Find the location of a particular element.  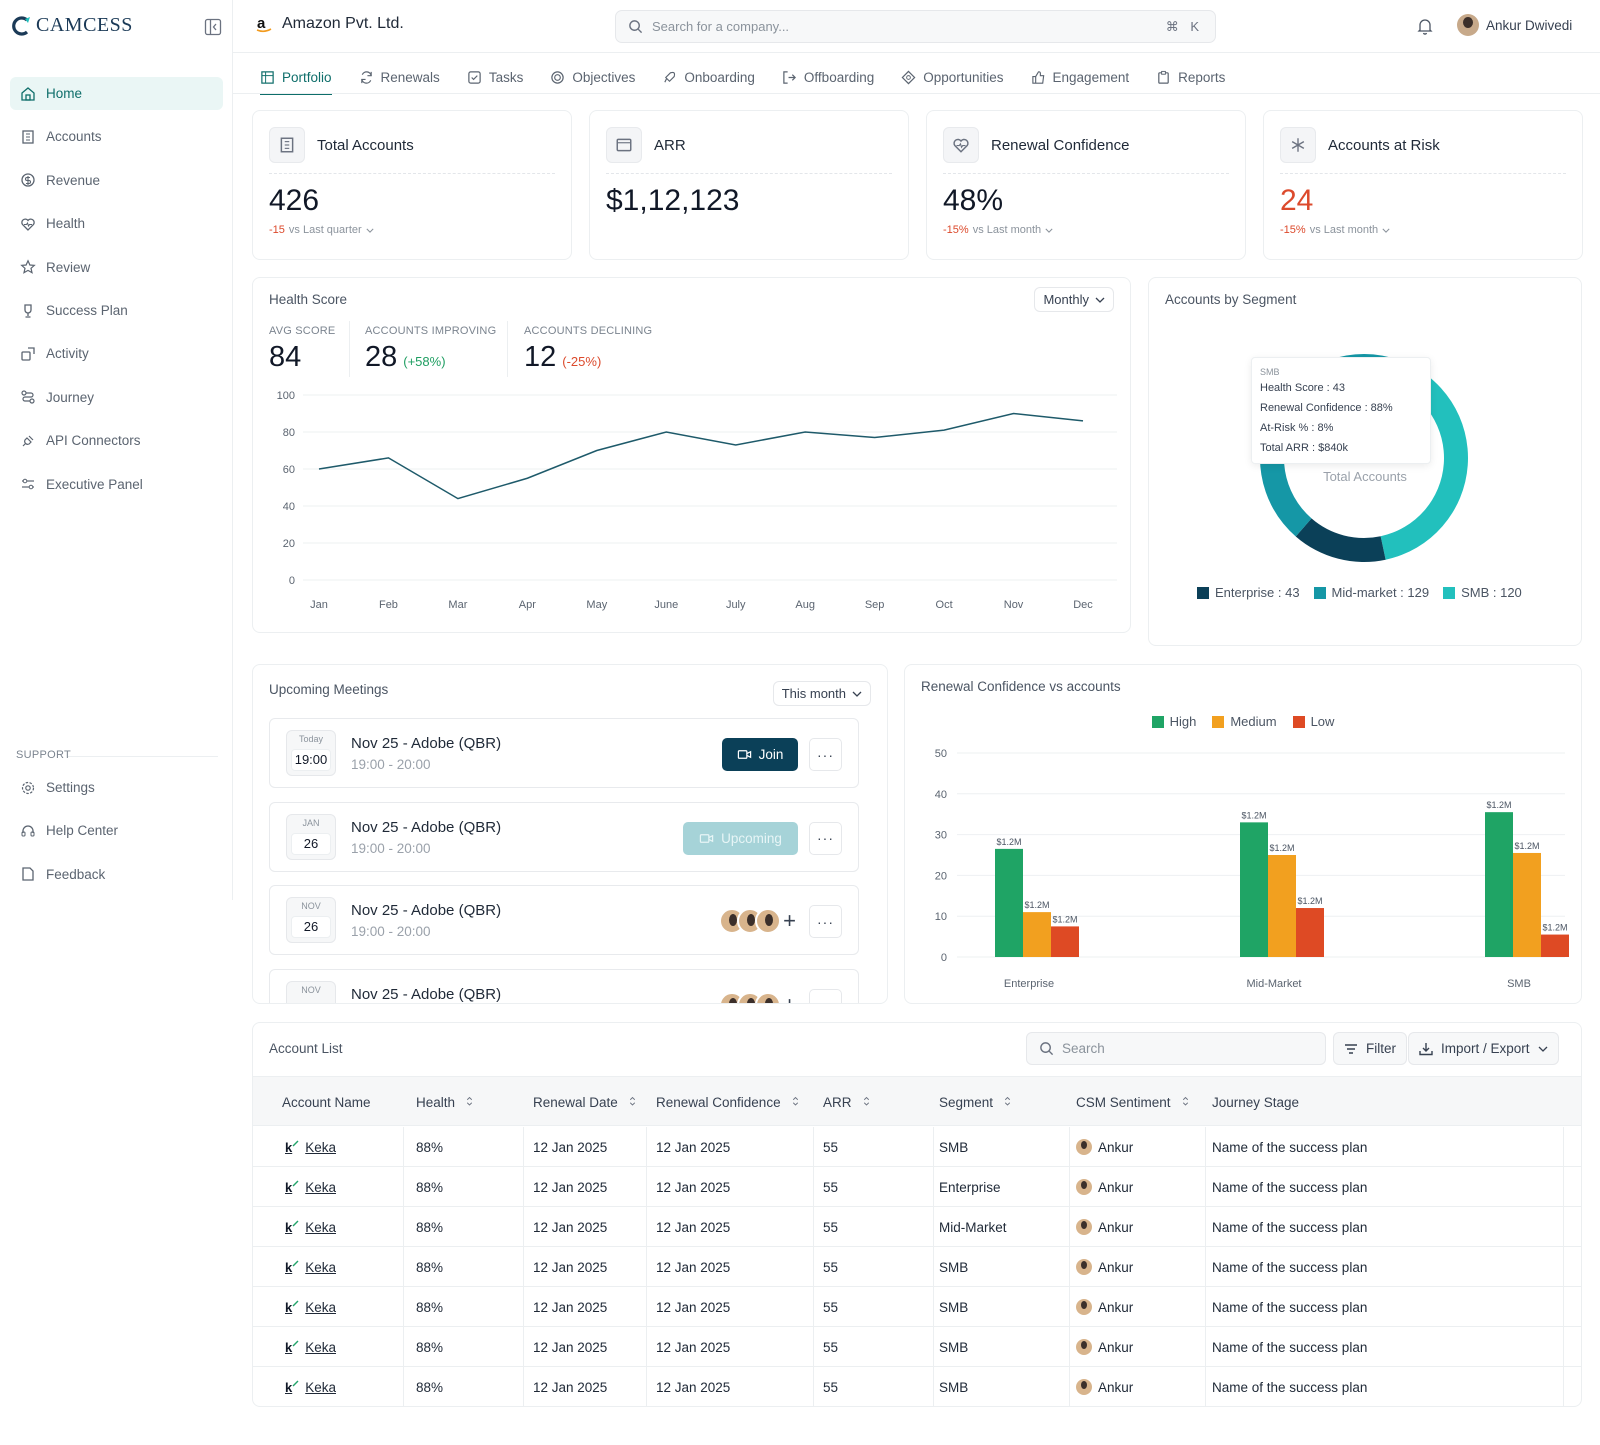

sidebar-item-home: Home is located at coordinates (116, 93).